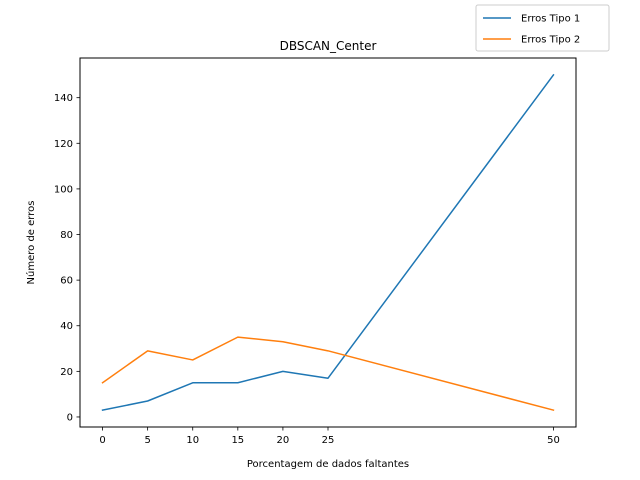  Describe the element at coordinates (542, 28) in the screenshot. I see `legend: Erros Tipo 1 Erros Tipo 2` at that location.